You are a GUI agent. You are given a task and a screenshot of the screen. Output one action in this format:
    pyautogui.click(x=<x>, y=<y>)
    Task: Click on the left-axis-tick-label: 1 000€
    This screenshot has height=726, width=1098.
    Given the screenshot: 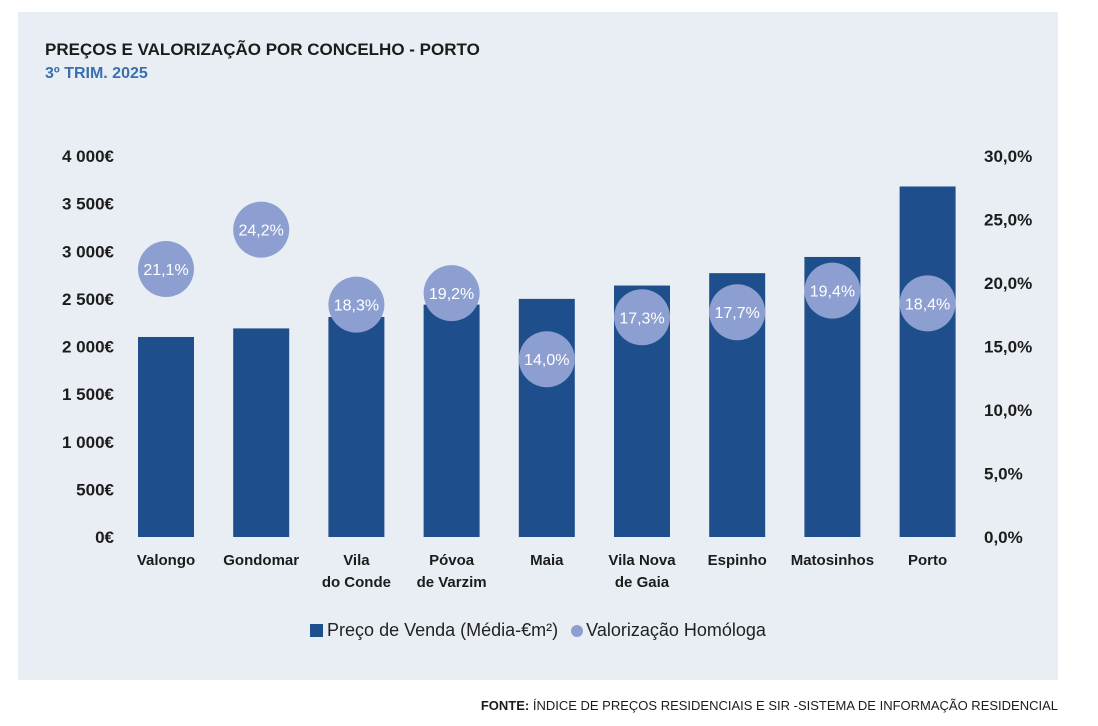 What is the action you would take?
    pyautogui.click(x=88, y=442)
    